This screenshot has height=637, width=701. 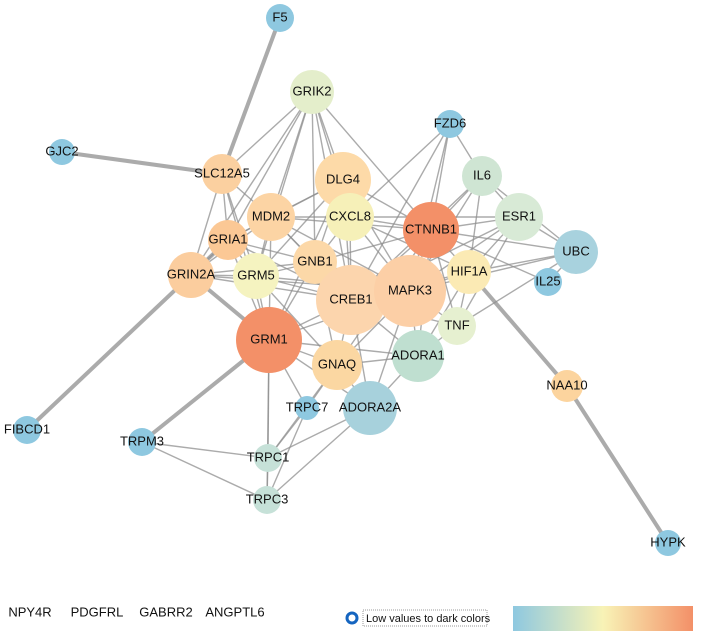 What do you see at coordinates (428, 619) in the screenshot?
I see `legend-label: Low values to dark colors` at bounding box center [428, 619].